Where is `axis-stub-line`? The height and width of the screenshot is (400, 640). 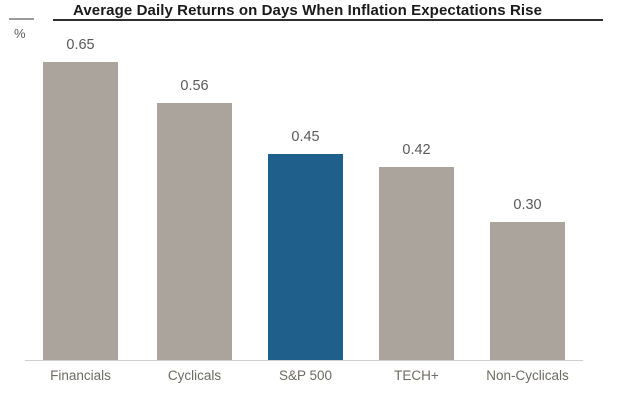 axis-stub-line is located at coordinates (21, 19).